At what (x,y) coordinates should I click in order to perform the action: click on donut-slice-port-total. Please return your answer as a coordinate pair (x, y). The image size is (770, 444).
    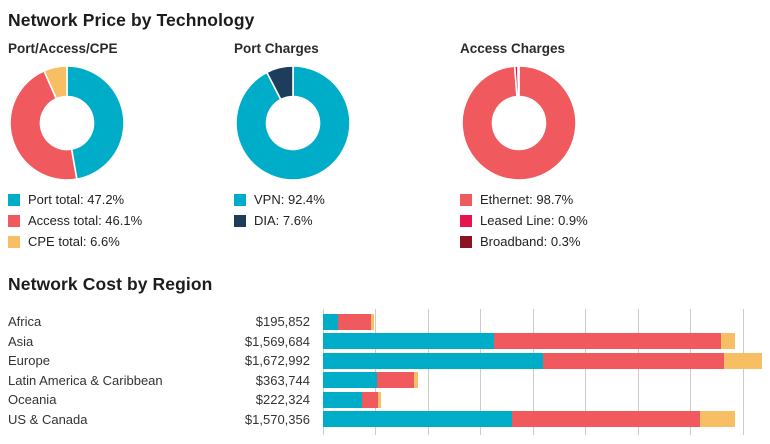
    Looking at the image, I should click on (95, 123).